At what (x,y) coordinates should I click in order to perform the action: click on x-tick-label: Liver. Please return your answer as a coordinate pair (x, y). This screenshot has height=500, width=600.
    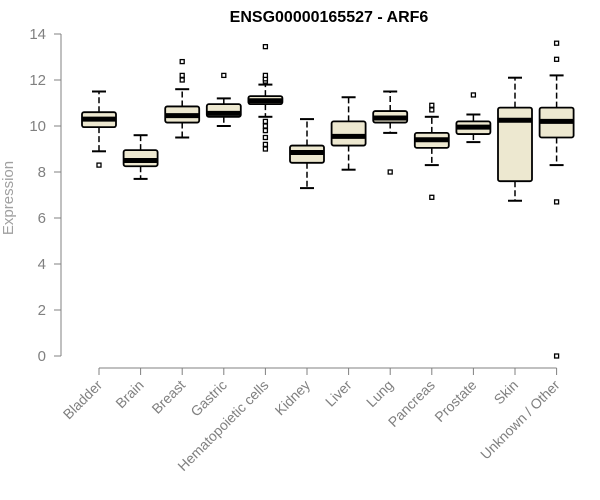
    Looking at the image, I should click on (338, 393).